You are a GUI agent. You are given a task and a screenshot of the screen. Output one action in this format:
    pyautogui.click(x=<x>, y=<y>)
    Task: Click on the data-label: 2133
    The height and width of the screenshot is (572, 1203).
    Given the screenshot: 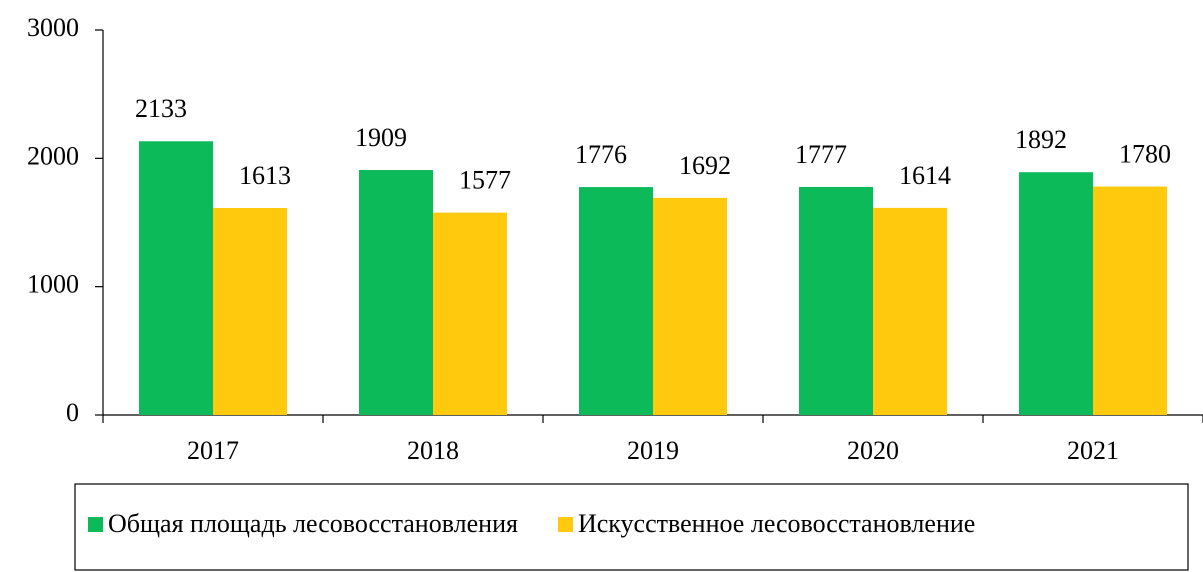 What is the action you would take?
    pyautogui.click(x=161, y=108)
    